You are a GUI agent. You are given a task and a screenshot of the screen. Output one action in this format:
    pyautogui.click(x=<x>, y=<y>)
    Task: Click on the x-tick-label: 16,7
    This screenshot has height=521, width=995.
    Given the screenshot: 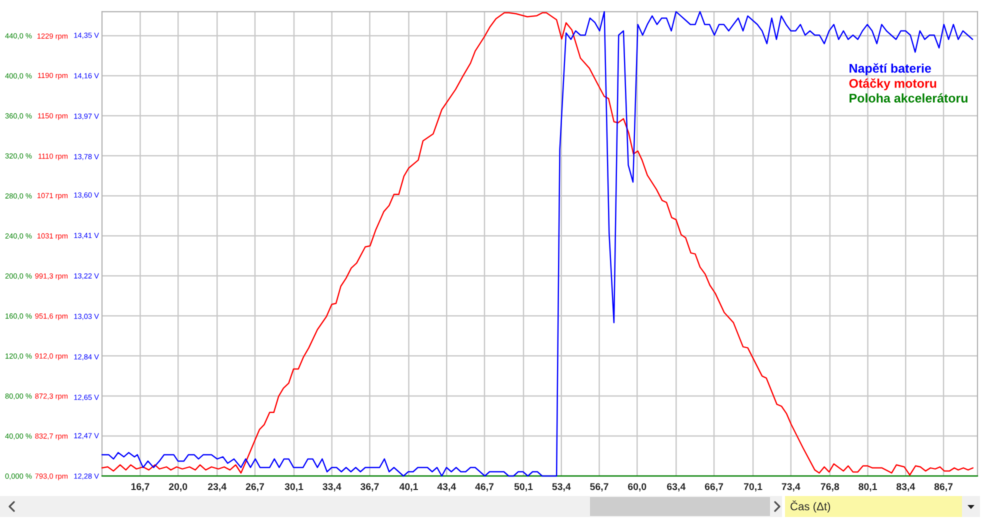 What is the action you would take?
    pyautogui.click(x=140, y=487)
    